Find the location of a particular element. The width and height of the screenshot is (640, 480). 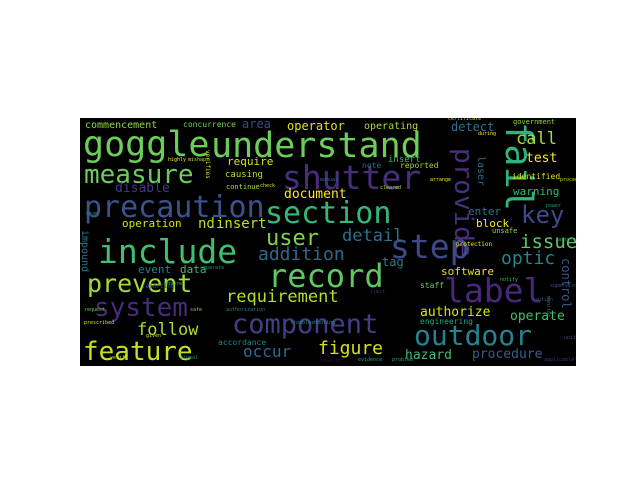

word-reporting: reporting is located at coordinates (158, 286).